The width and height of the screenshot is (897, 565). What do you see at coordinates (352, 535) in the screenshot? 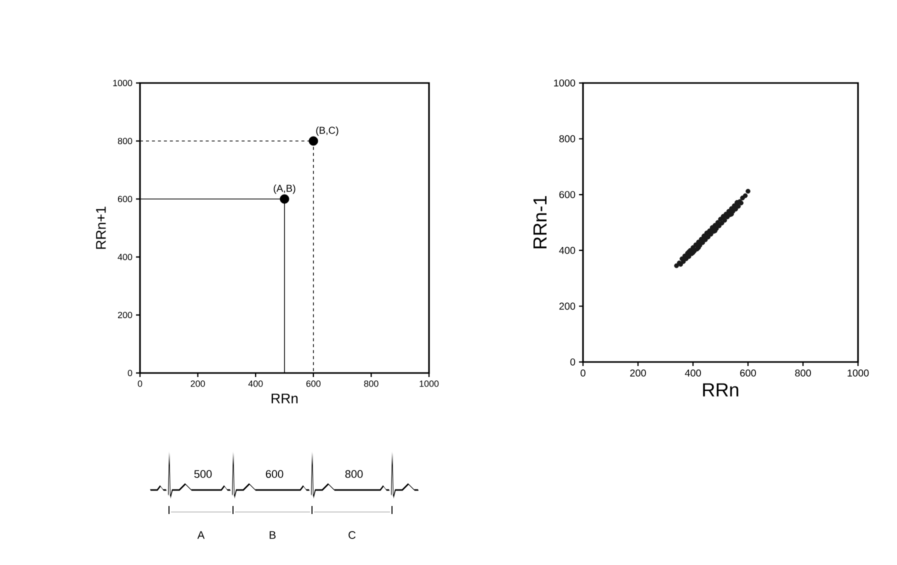
I see `text: C` at bounding box center [352, 535].